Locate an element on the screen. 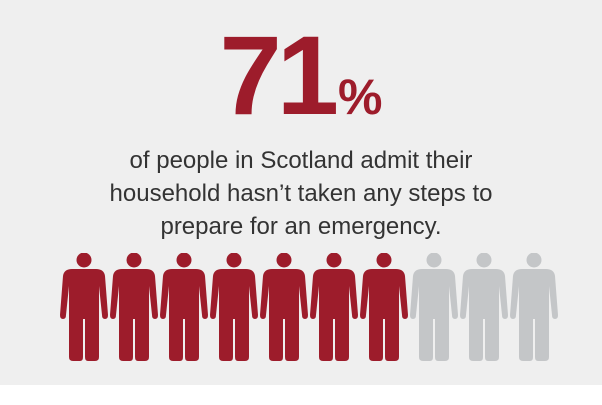 The image size is (602, 405). caption-line-2: household hasn’t taken any steps to is located at coordinates (301, 193).